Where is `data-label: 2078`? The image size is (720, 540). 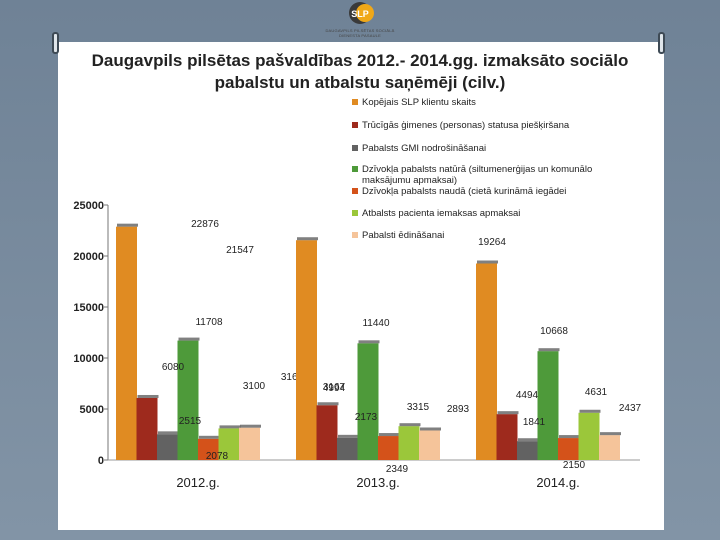 data-label: 2078 is located at coordinates (217, 456).